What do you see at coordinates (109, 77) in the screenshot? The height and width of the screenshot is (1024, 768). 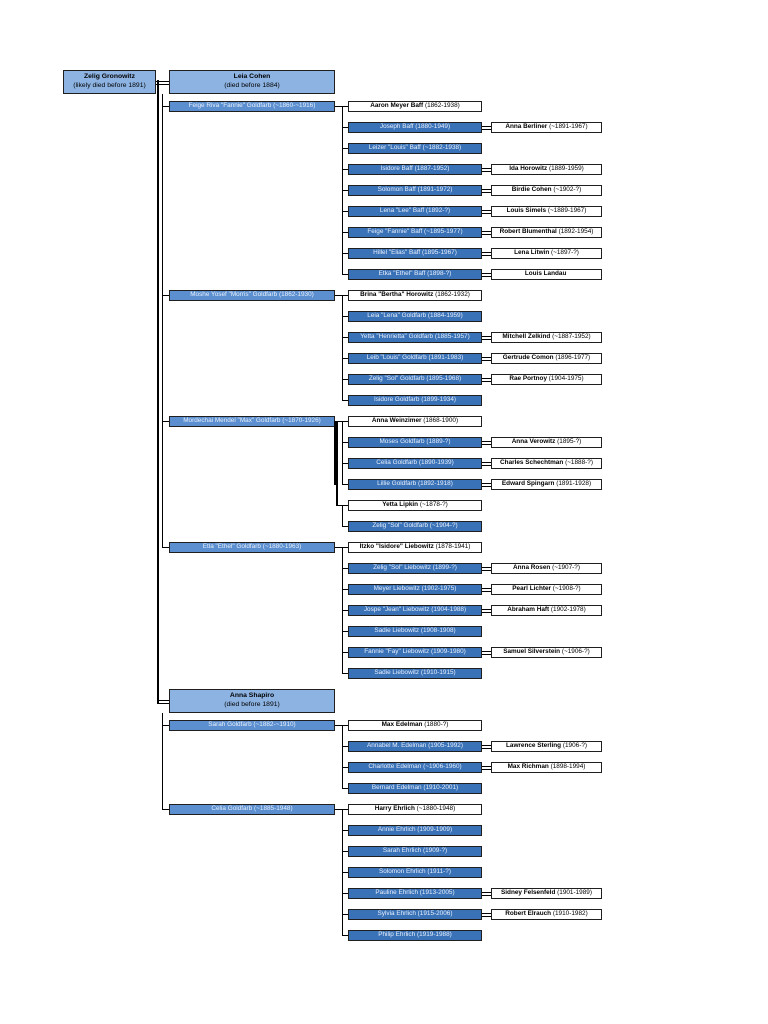 I see `root-name: Zelig Gronowitz` at bounding box center [109, 77].